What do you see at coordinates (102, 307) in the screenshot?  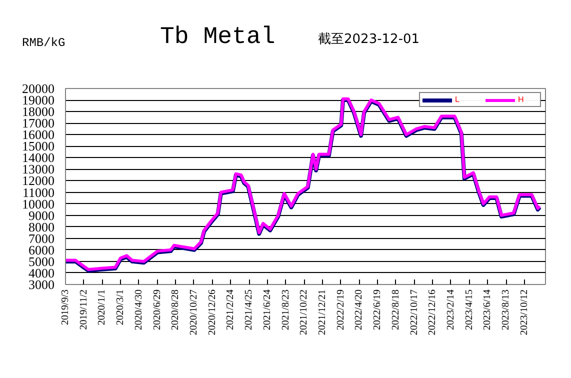 I see `x-tick-label: 2020/1/1` at bounding box center [102, 307].